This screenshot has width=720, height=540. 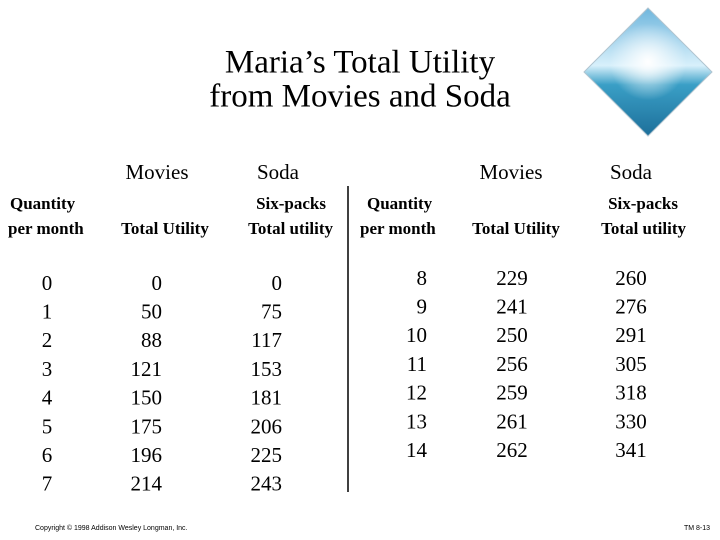 I want to click on table-cell: 153, so click(x=267, y=369).